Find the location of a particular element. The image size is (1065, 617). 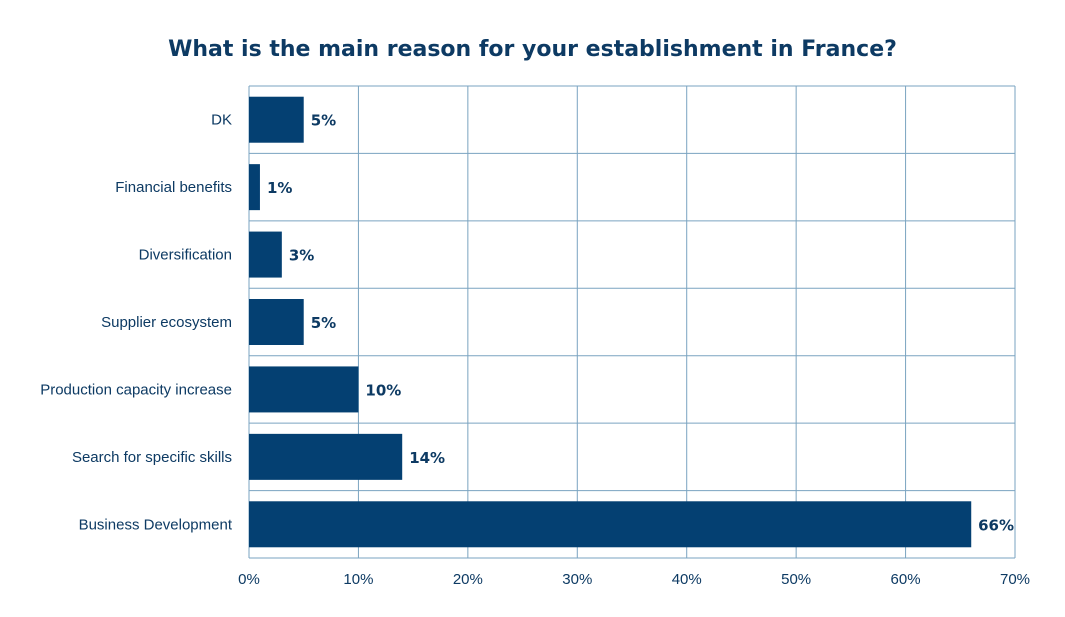

category-label: Supplier ecosystem is located at coordinates (166, 322).